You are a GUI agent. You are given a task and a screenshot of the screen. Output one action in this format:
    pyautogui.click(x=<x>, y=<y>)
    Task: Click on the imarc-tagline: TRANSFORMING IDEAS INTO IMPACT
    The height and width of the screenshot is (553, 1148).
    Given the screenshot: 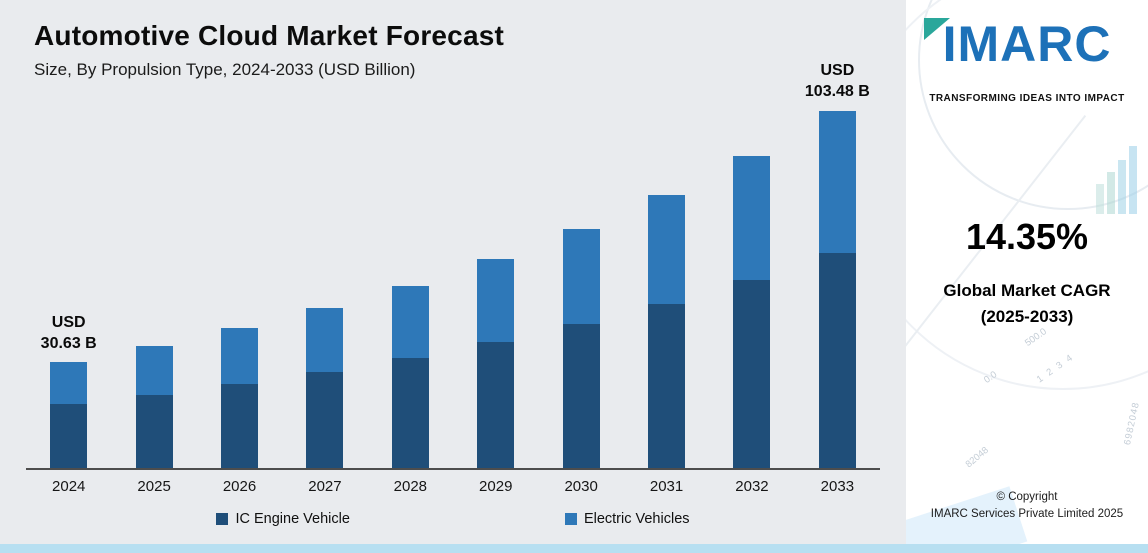 What is the action you would take?
    pyautogui.click(x=1027, y=98)
    